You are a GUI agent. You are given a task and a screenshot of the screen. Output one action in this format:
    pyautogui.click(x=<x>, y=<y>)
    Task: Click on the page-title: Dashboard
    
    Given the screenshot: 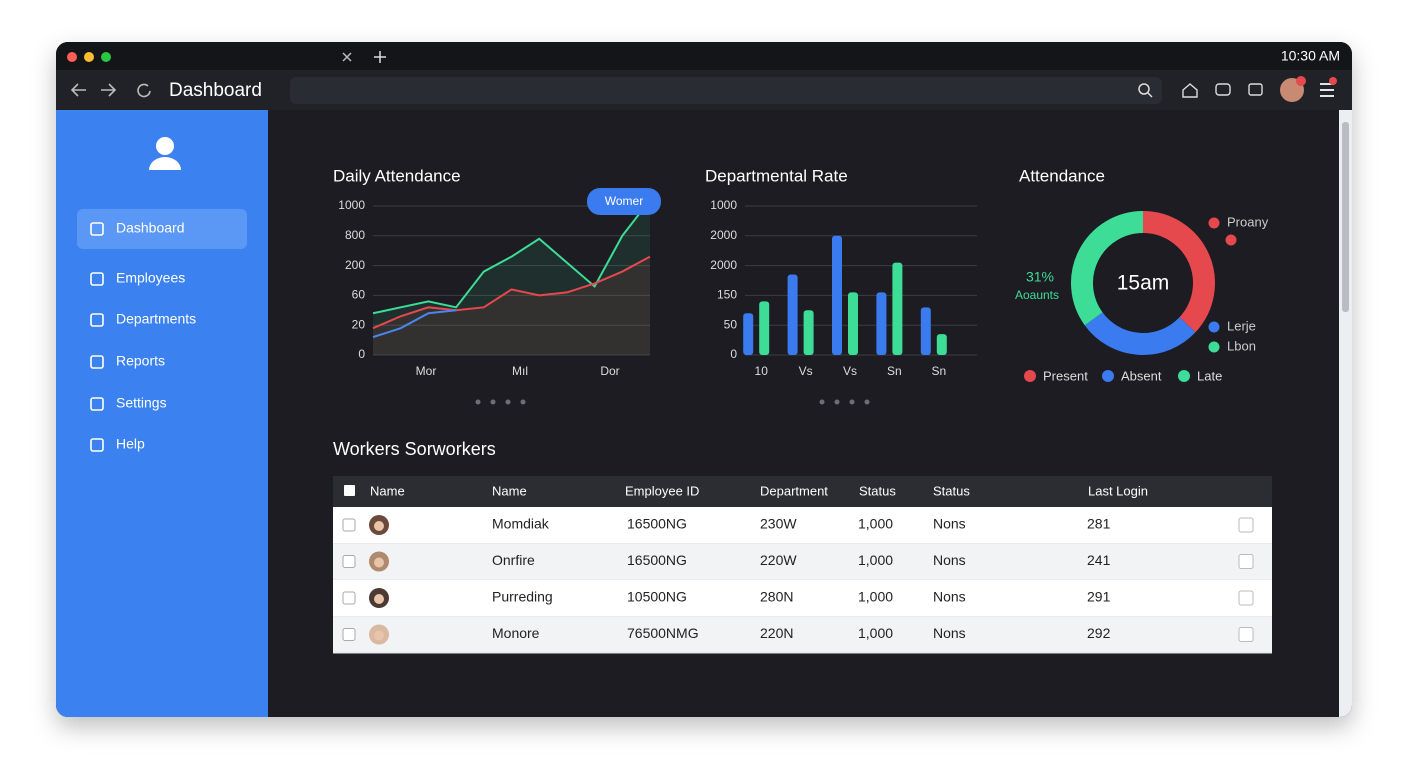 What is the action you would take?
    pyautogui.click(x=215, y=90)
    